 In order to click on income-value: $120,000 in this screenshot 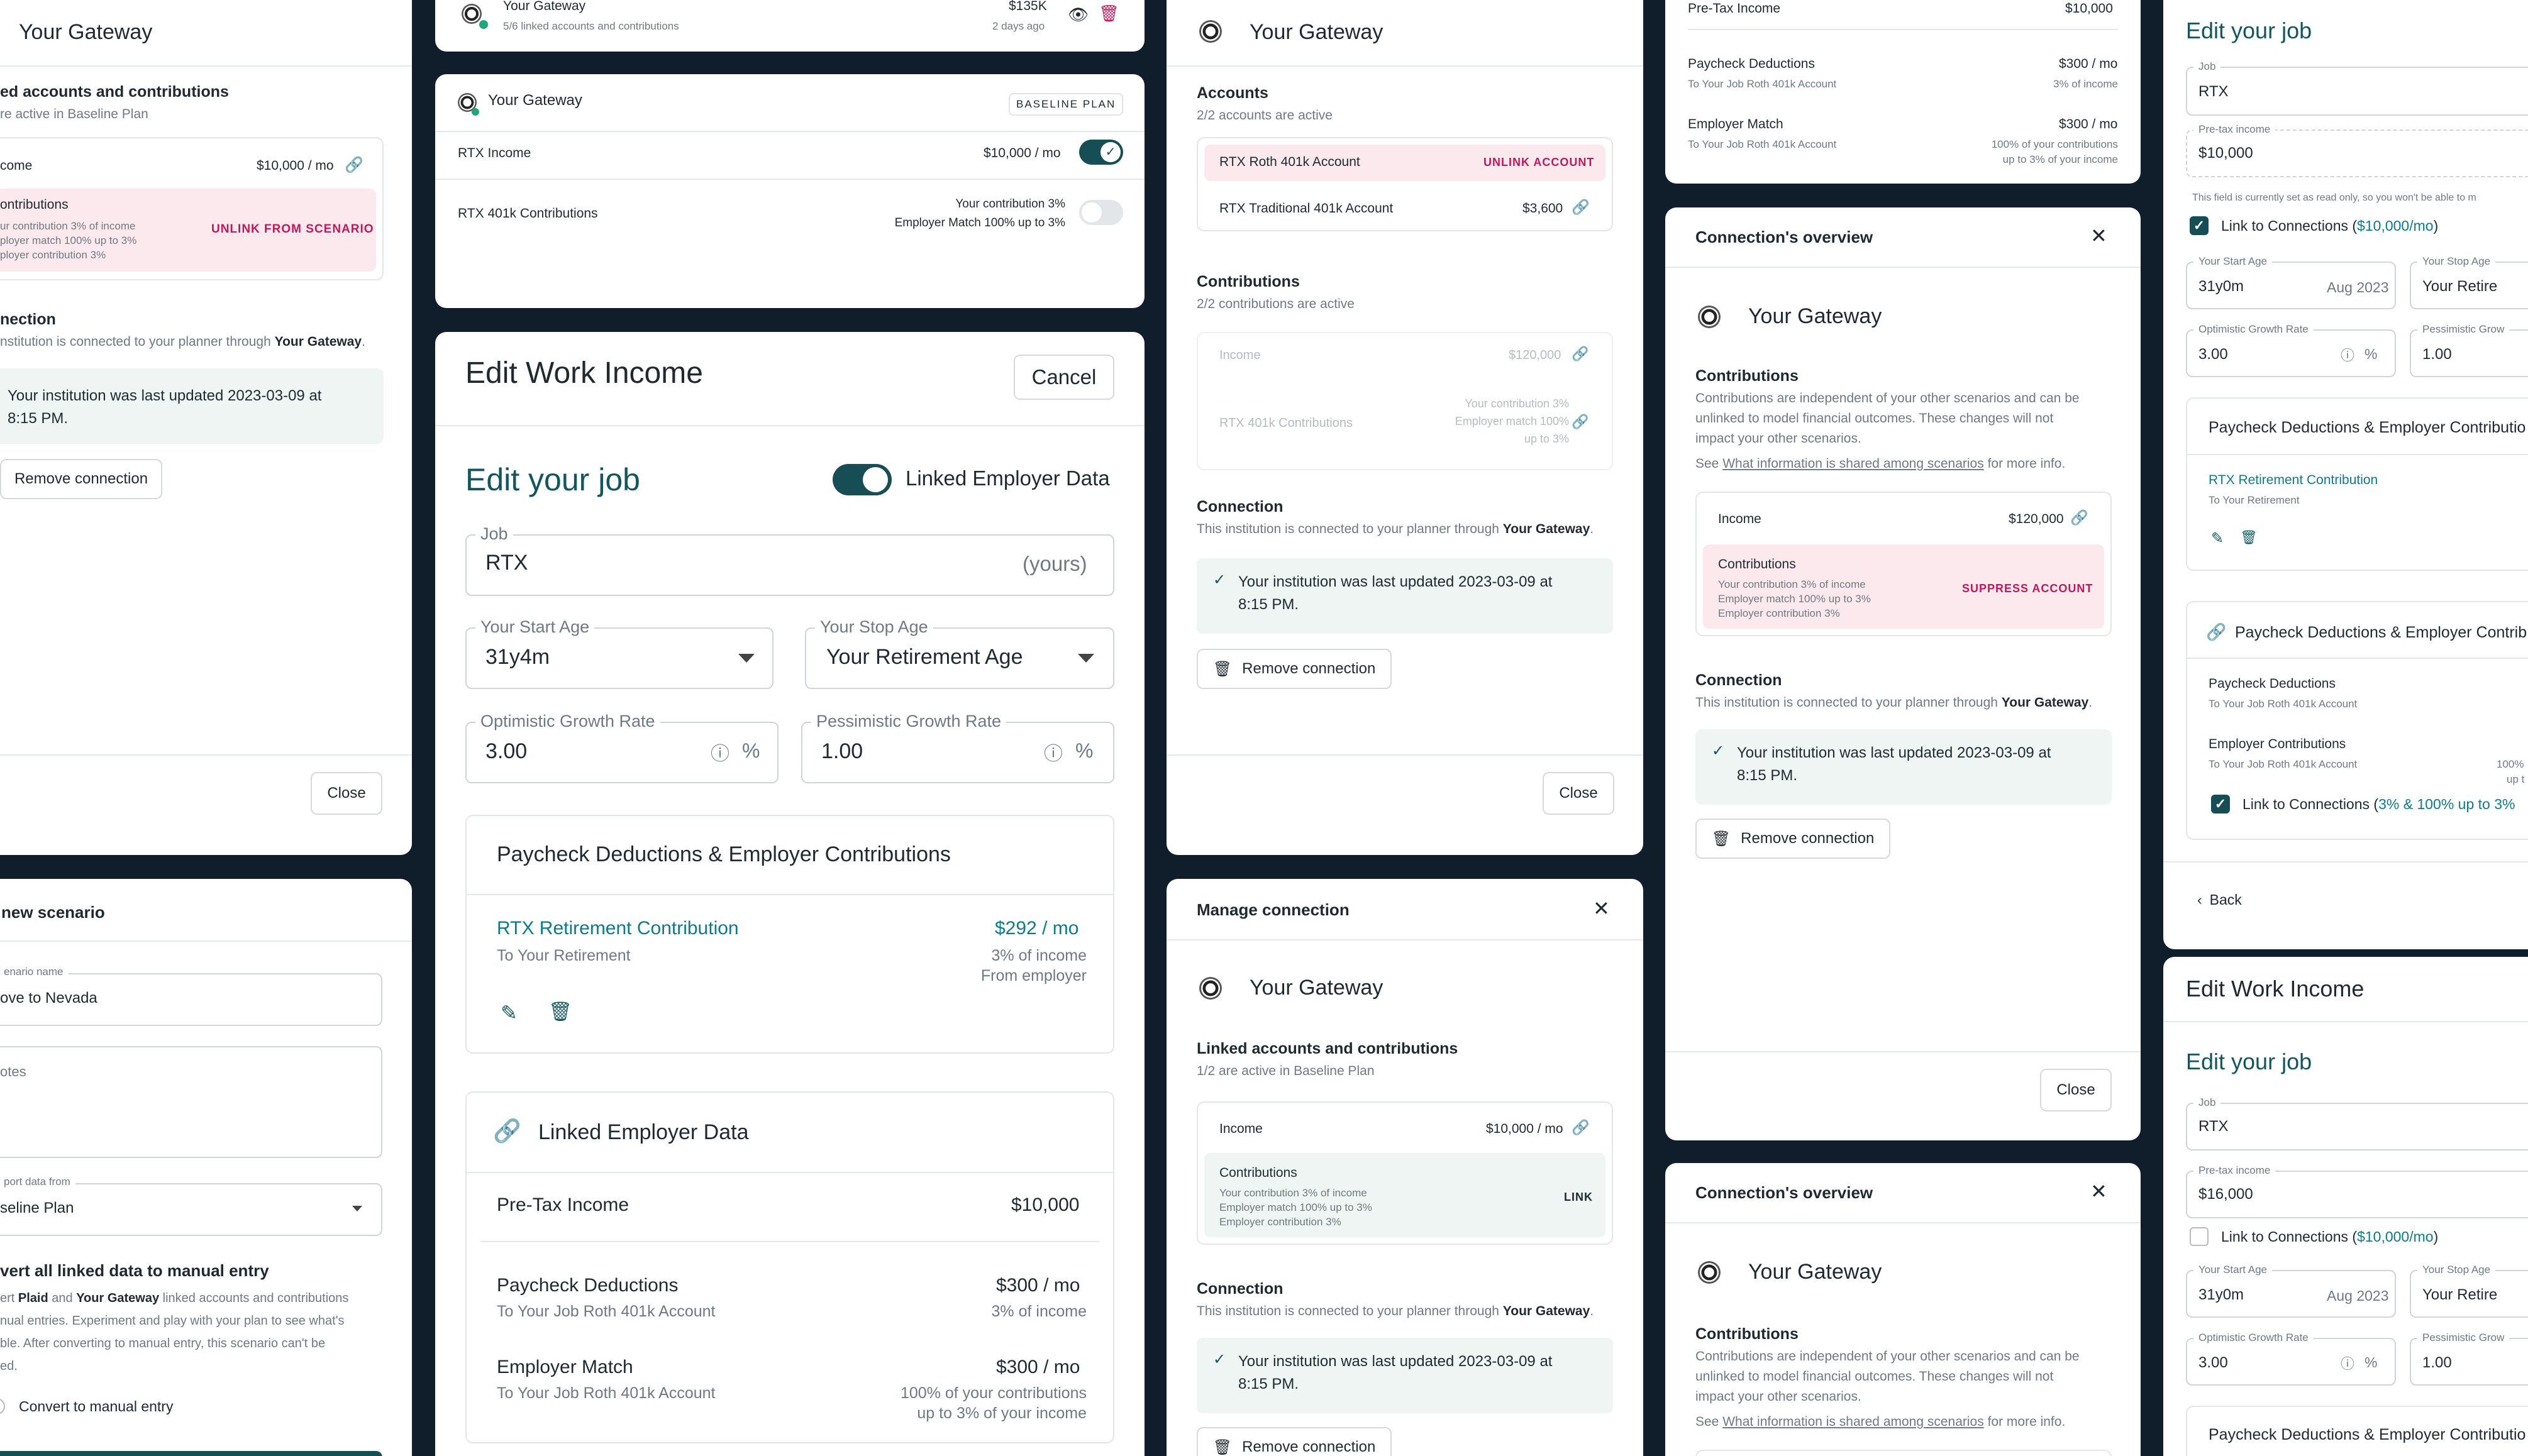, I will do `click(1535, 355)`.